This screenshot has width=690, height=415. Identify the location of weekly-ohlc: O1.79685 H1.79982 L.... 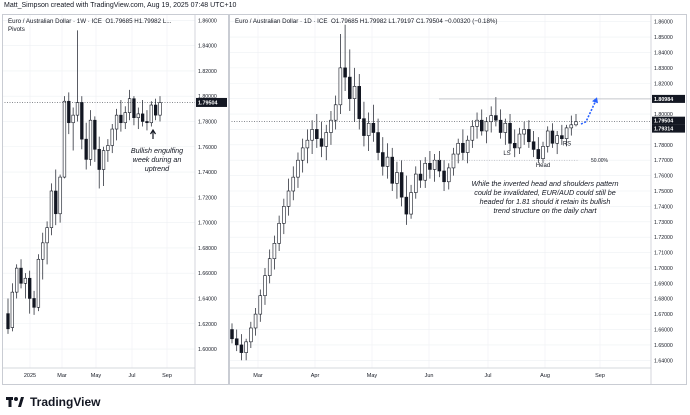
(138, 21).